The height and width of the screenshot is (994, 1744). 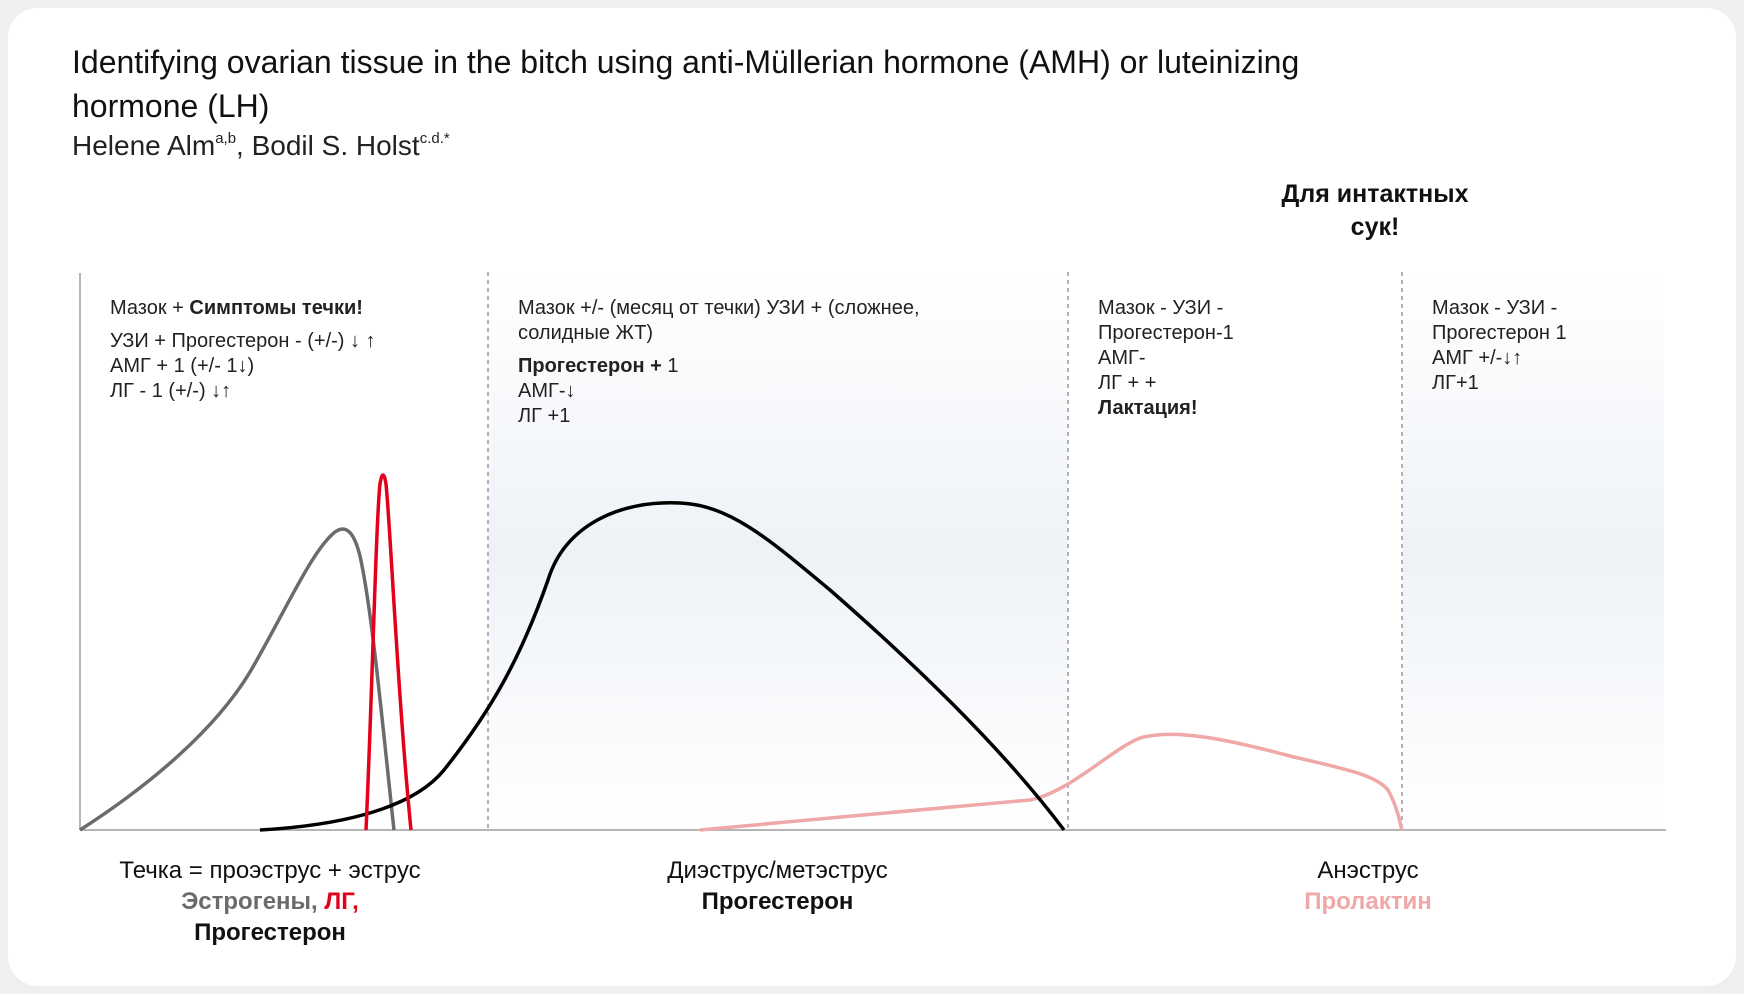 What do you see at coordinates (237, 679) in the screenshot?
I see `estrogen-curve` at bounding box center [237, 679].